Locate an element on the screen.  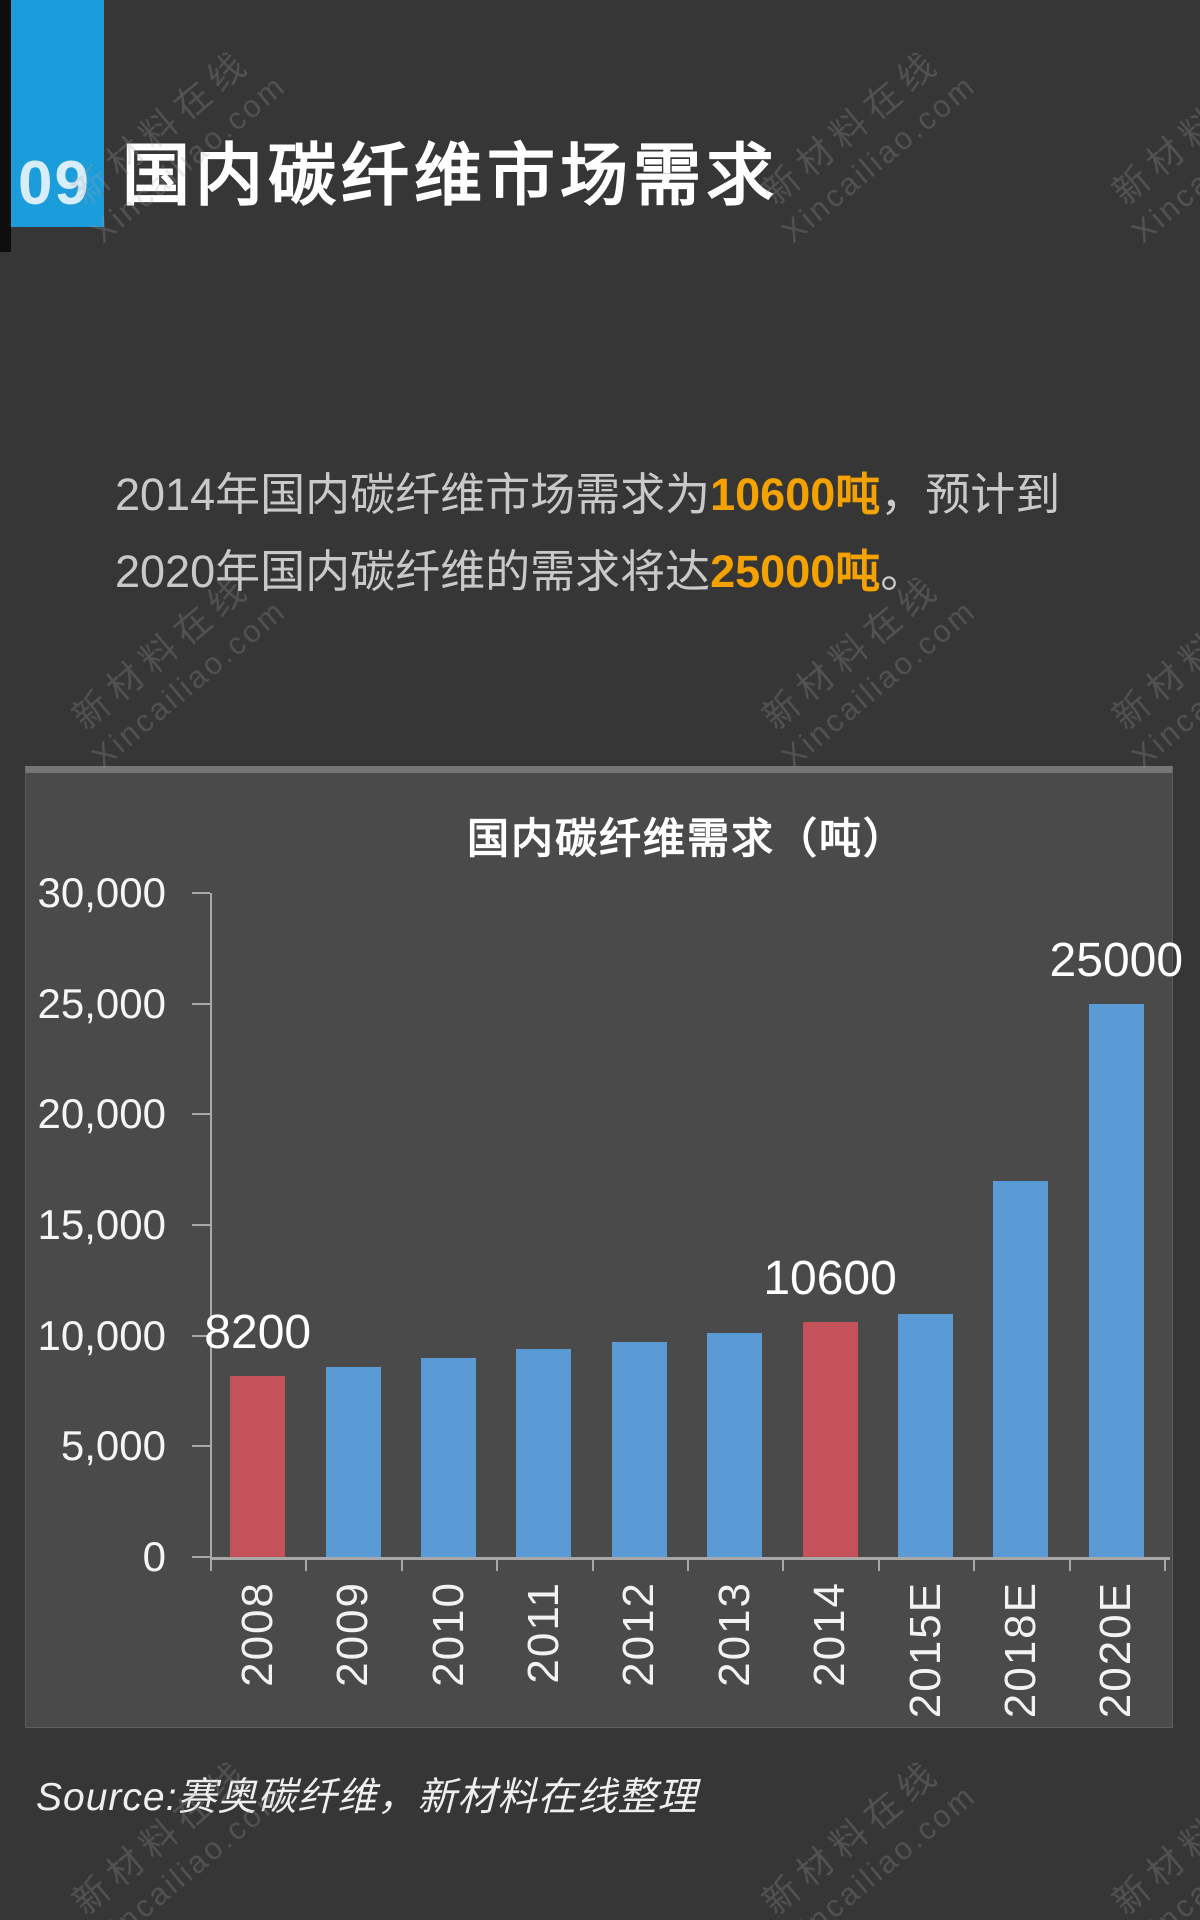
x-axis-label-2014: 2014 is located at coordinates (830, 1634).